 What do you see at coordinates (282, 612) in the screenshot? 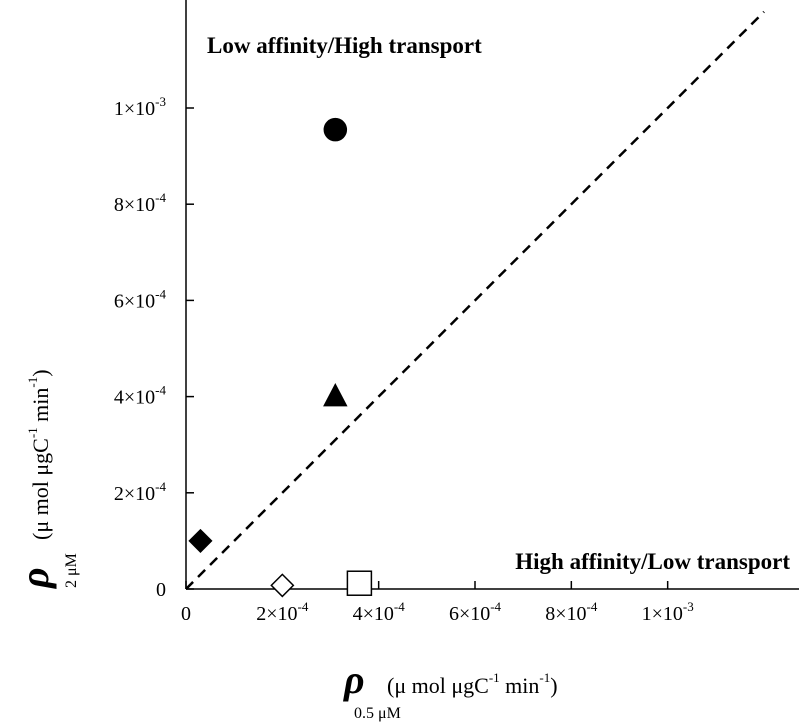
I see `x-tick-label: 2×10⁻⁴` at bounding box center [282, 612].